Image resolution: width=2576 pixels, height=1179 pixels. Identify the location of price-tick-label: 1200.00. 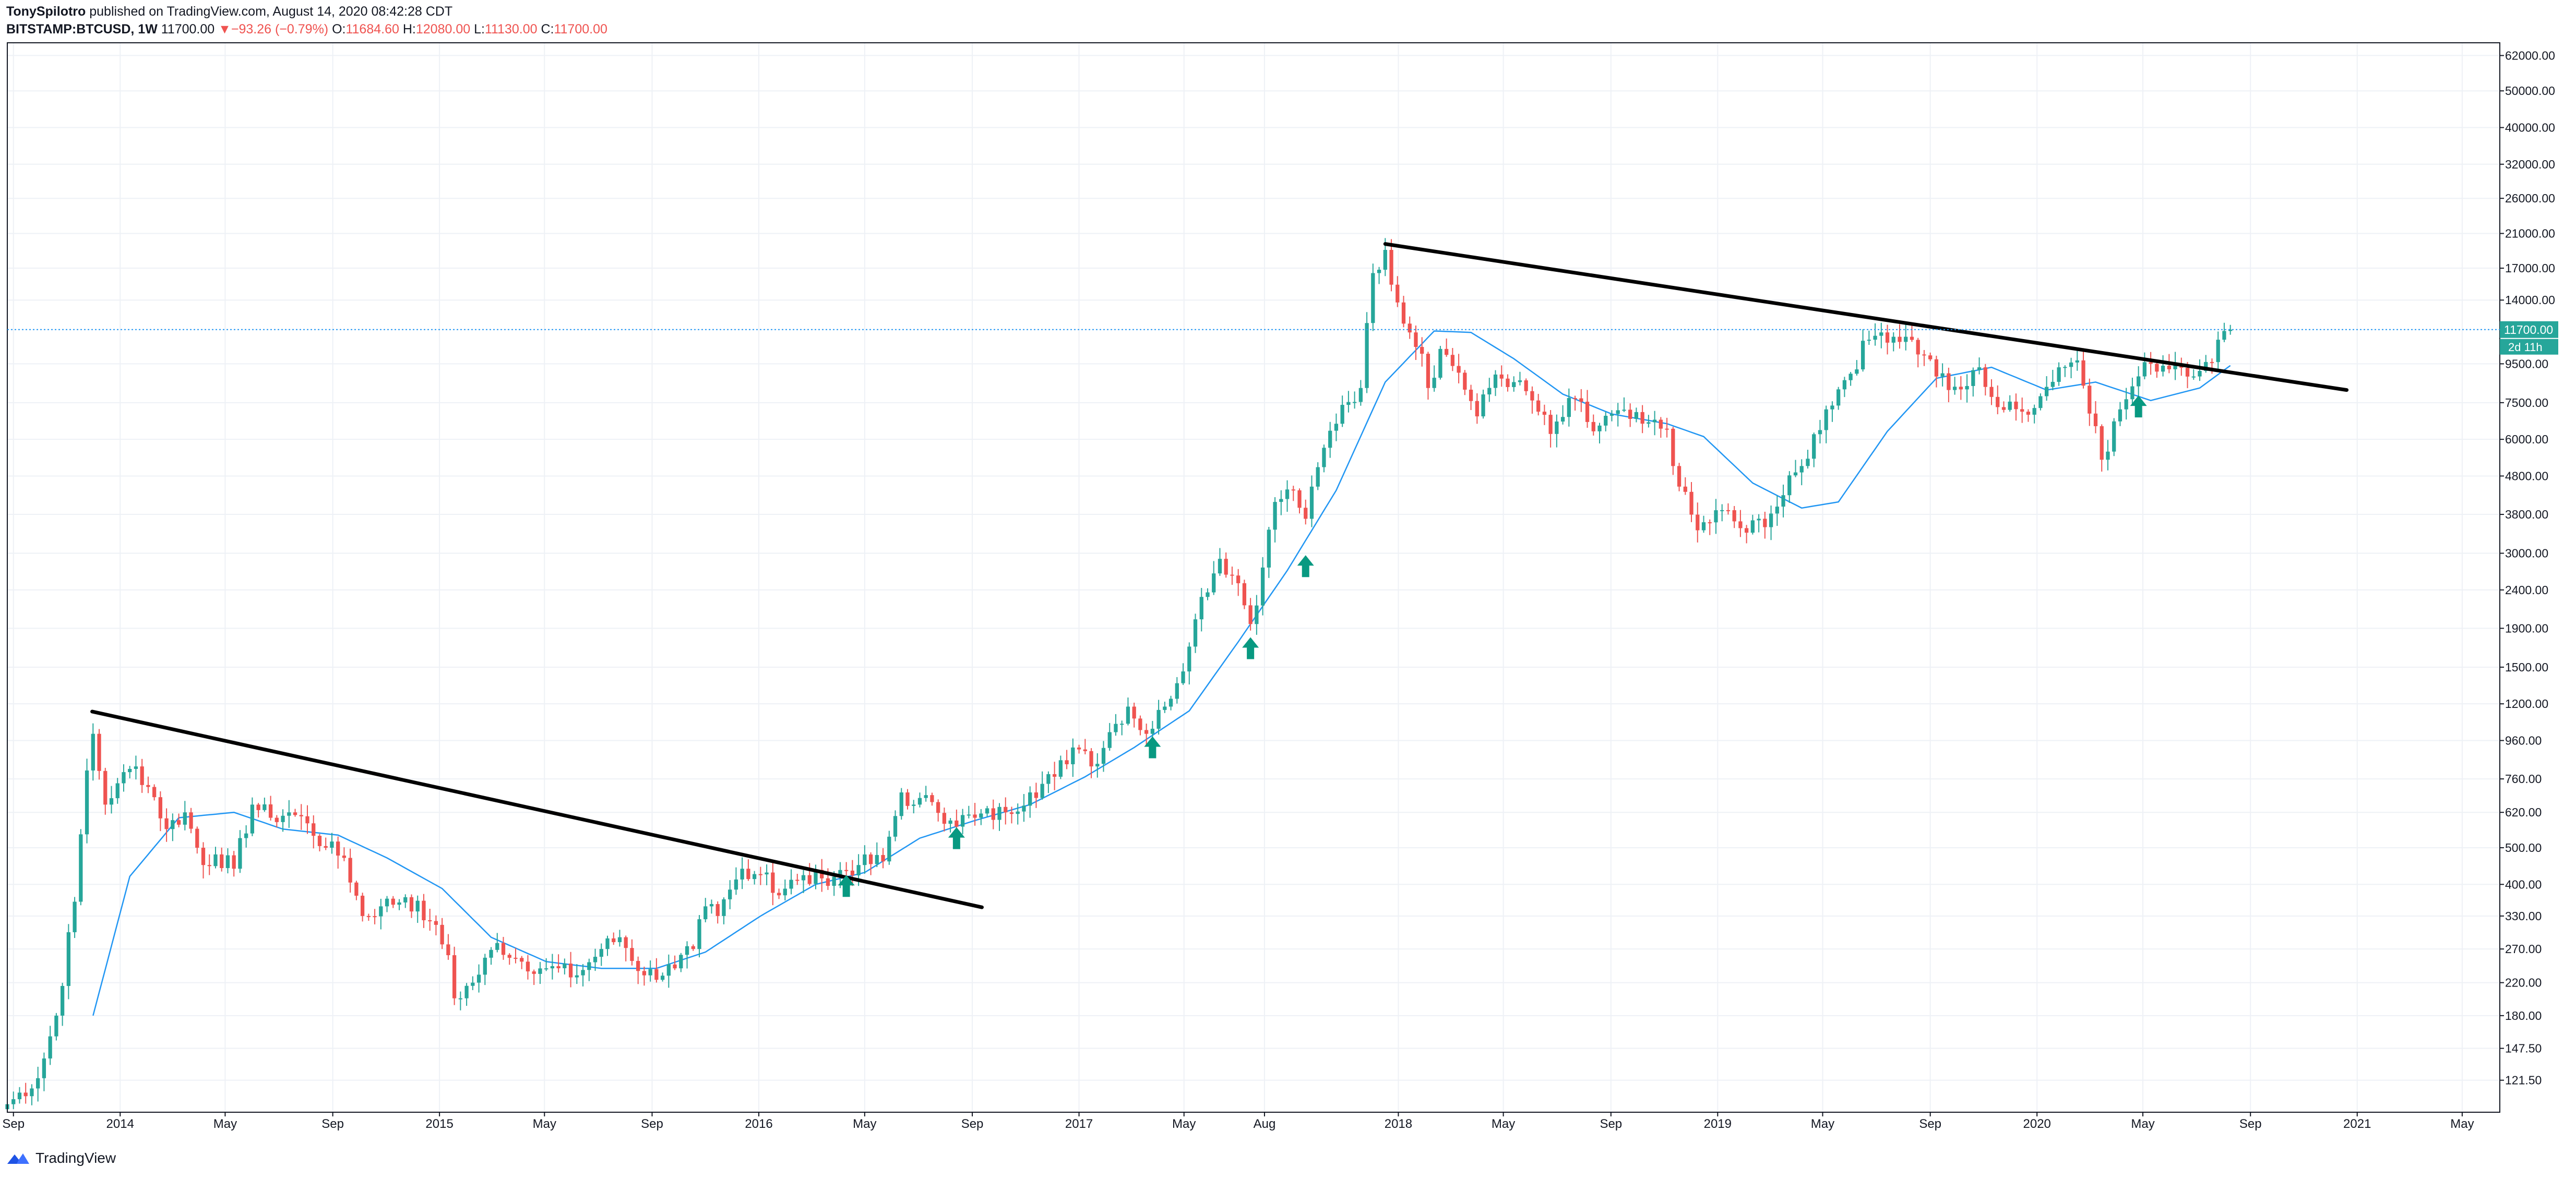
(2526, 704).